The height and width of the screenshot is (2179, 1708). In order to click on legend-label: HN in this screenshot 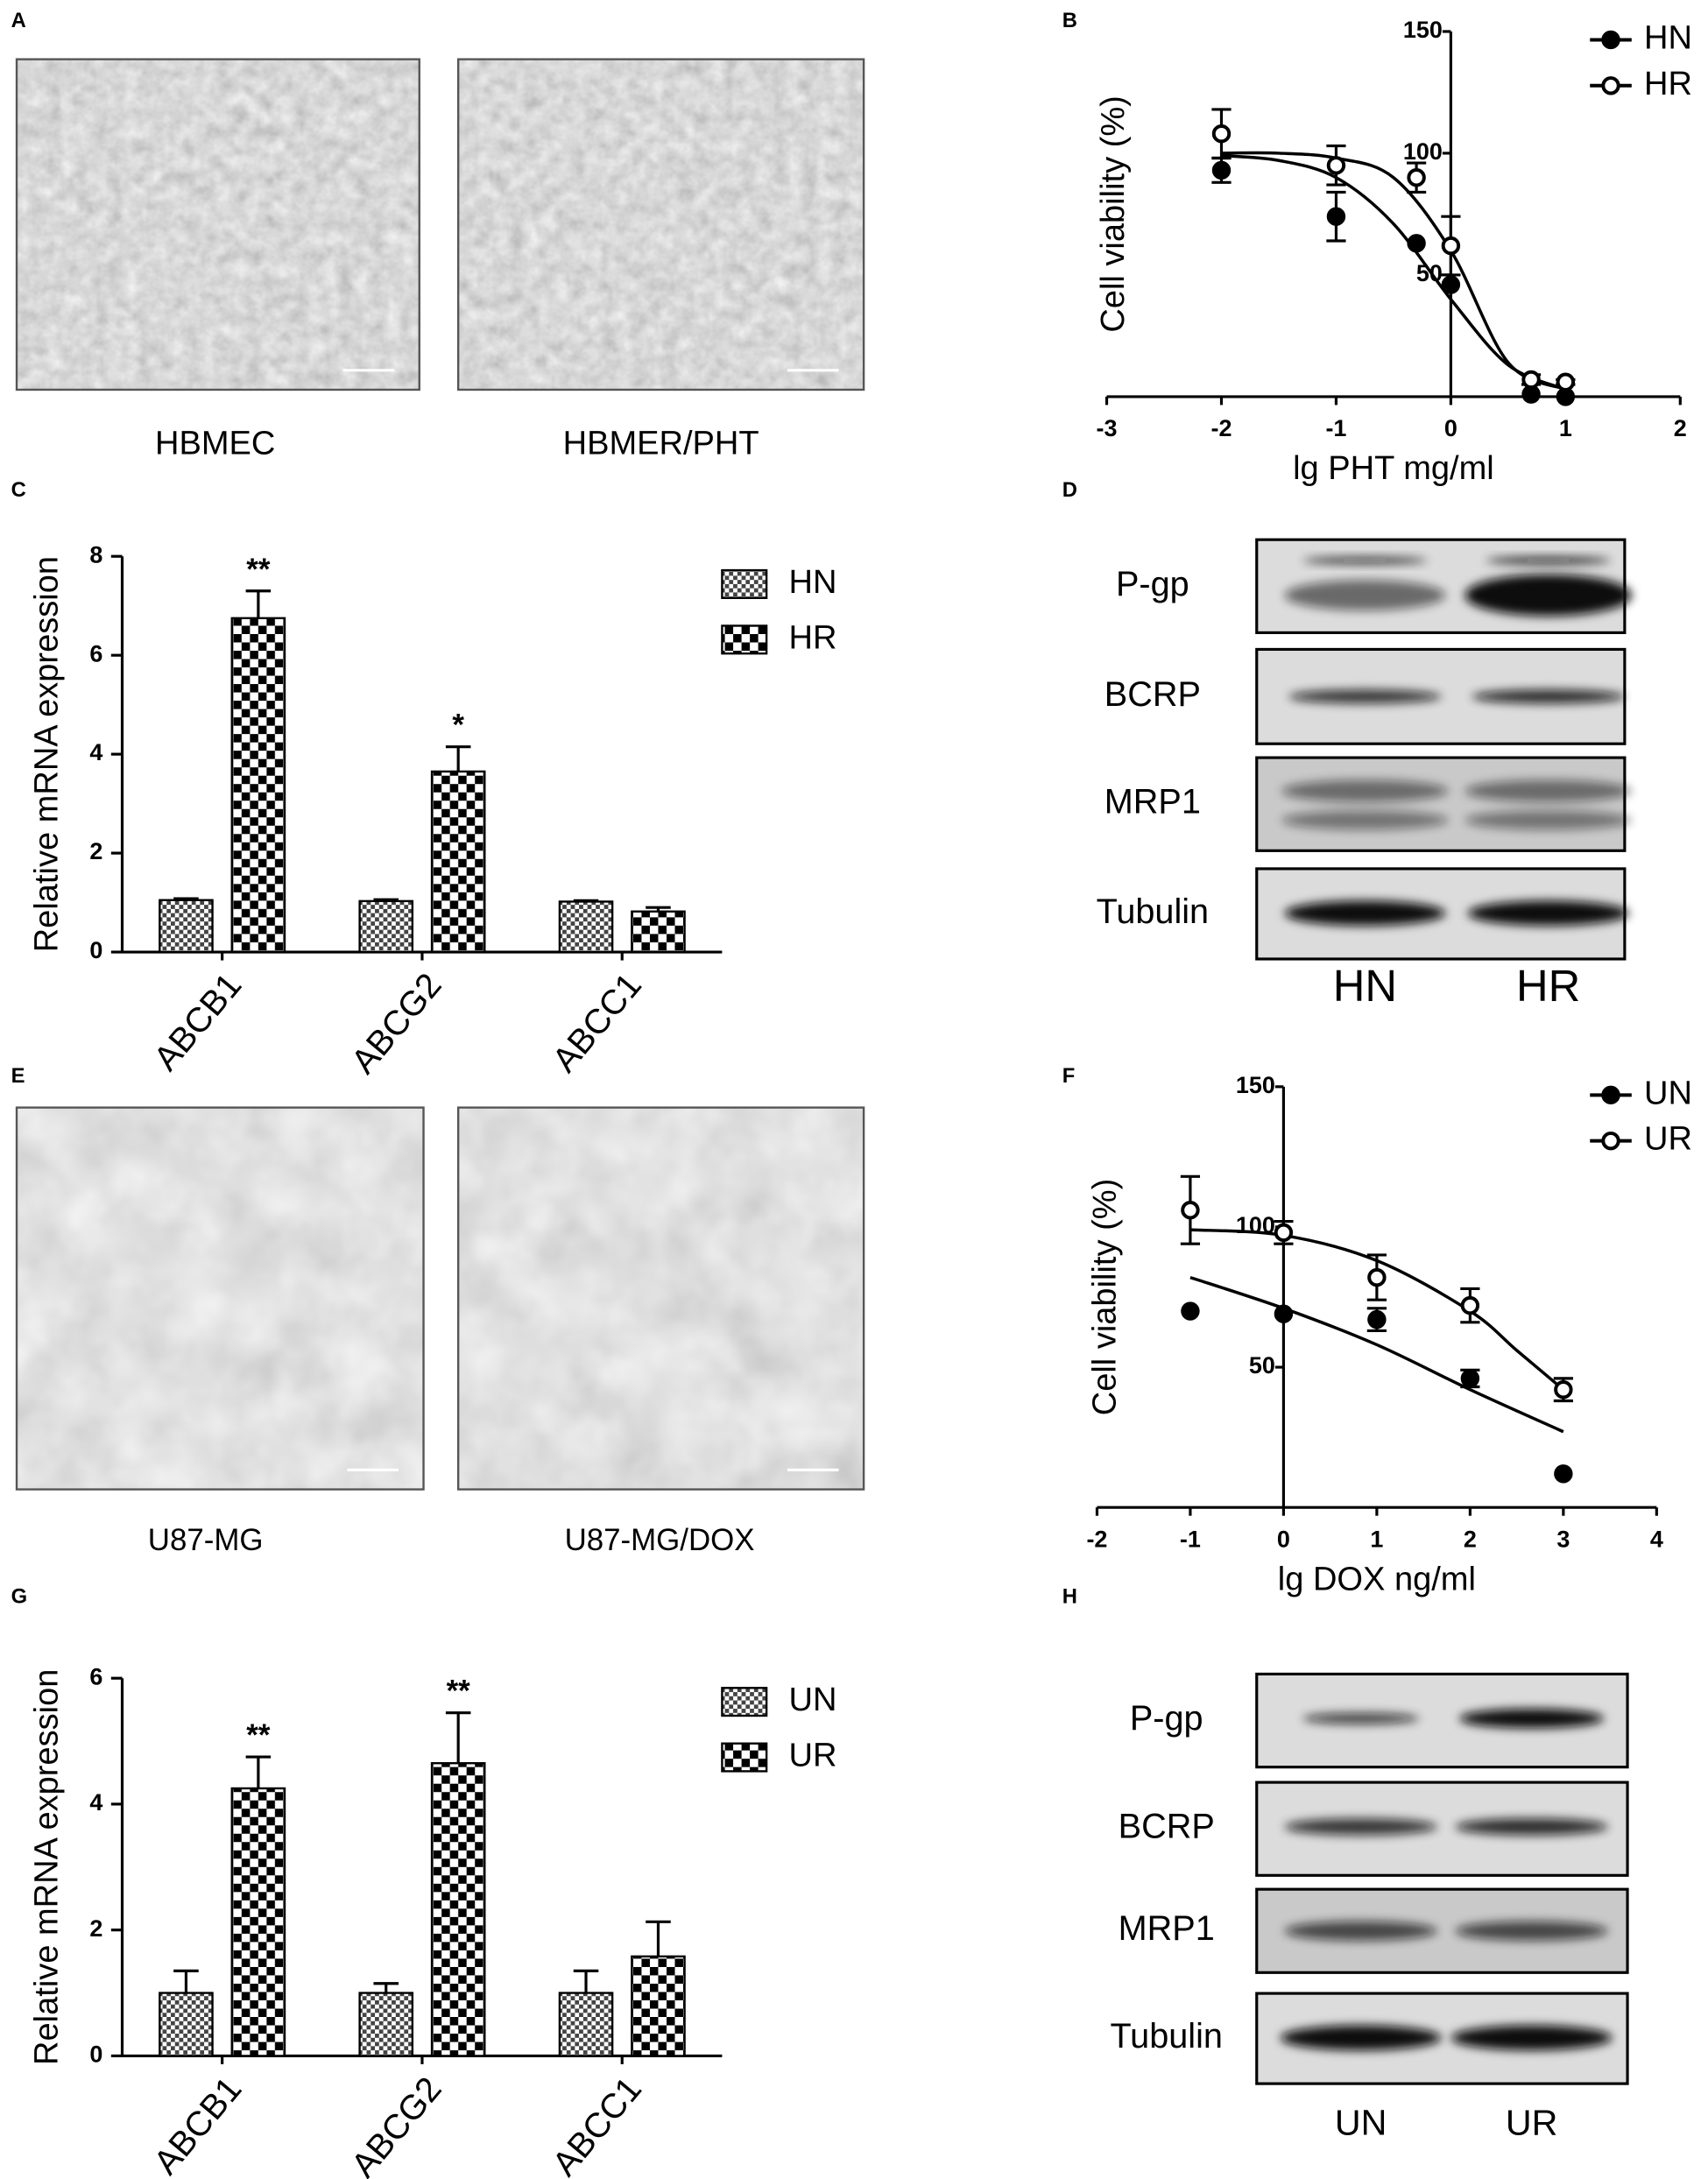, I will do `click(1668, 39)`.